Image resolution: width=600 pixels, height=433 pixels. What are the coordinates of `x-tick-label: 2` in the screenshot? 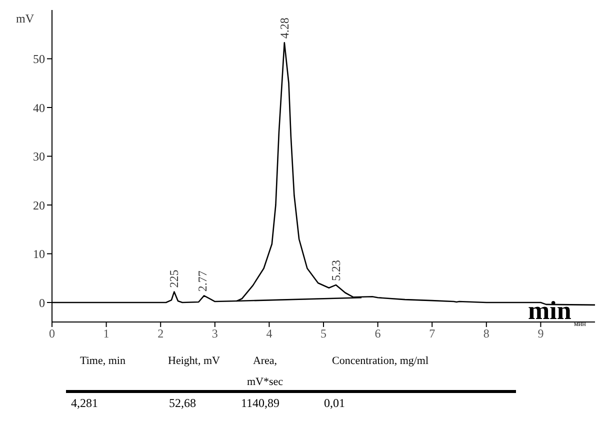 It's located at (161, 333).